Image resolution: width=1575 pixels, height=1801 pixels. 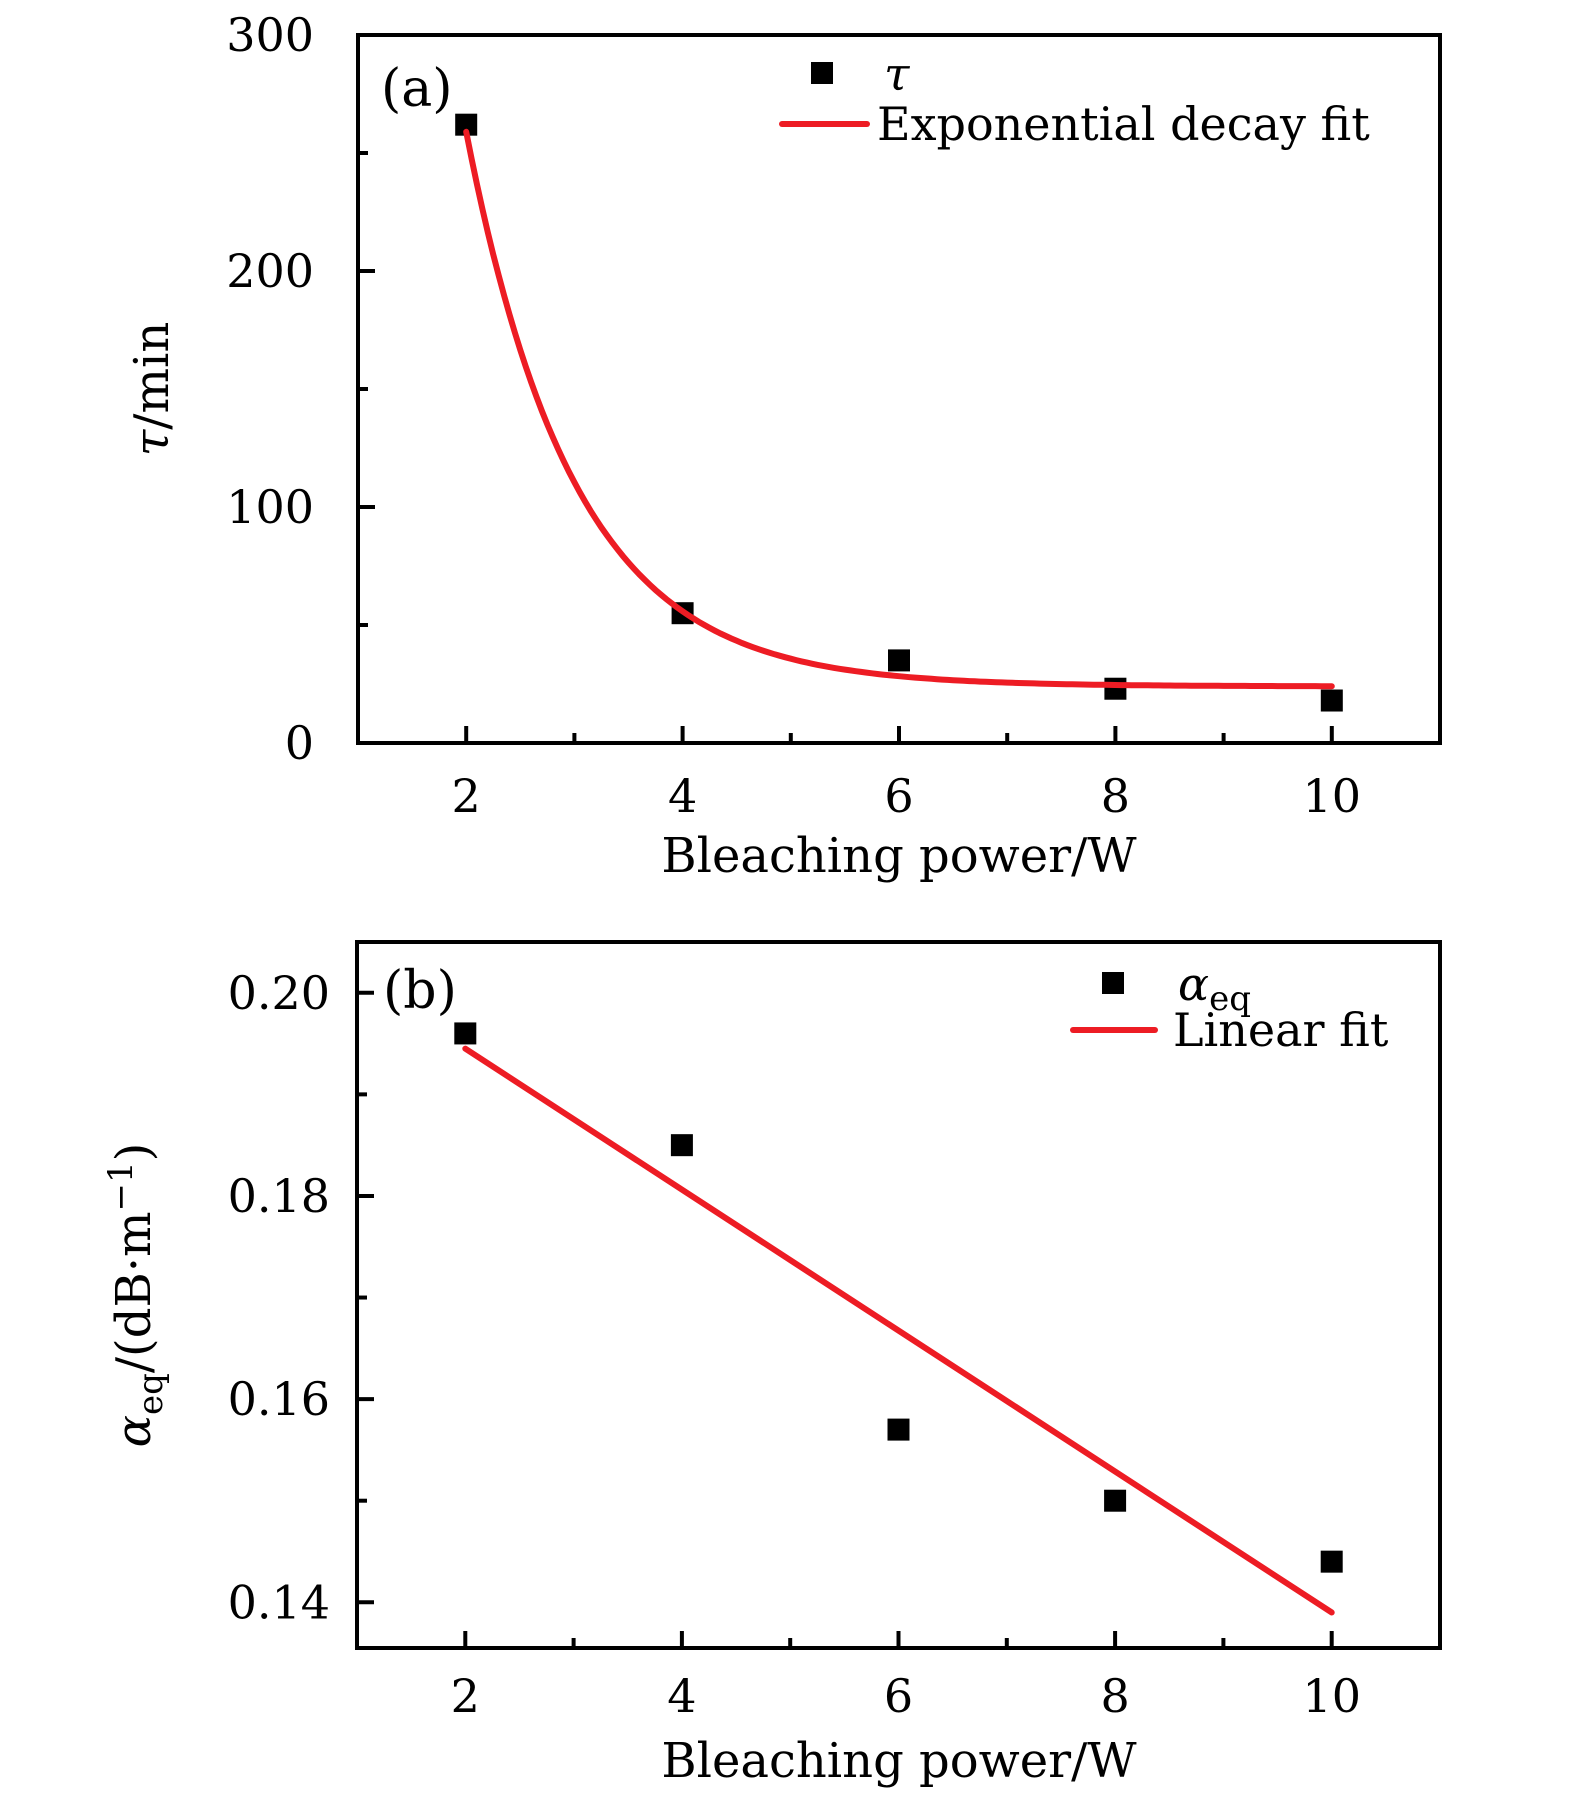 I want to click on x-axis-label-a: Bleaching power/W, so click(x=899, y=856).